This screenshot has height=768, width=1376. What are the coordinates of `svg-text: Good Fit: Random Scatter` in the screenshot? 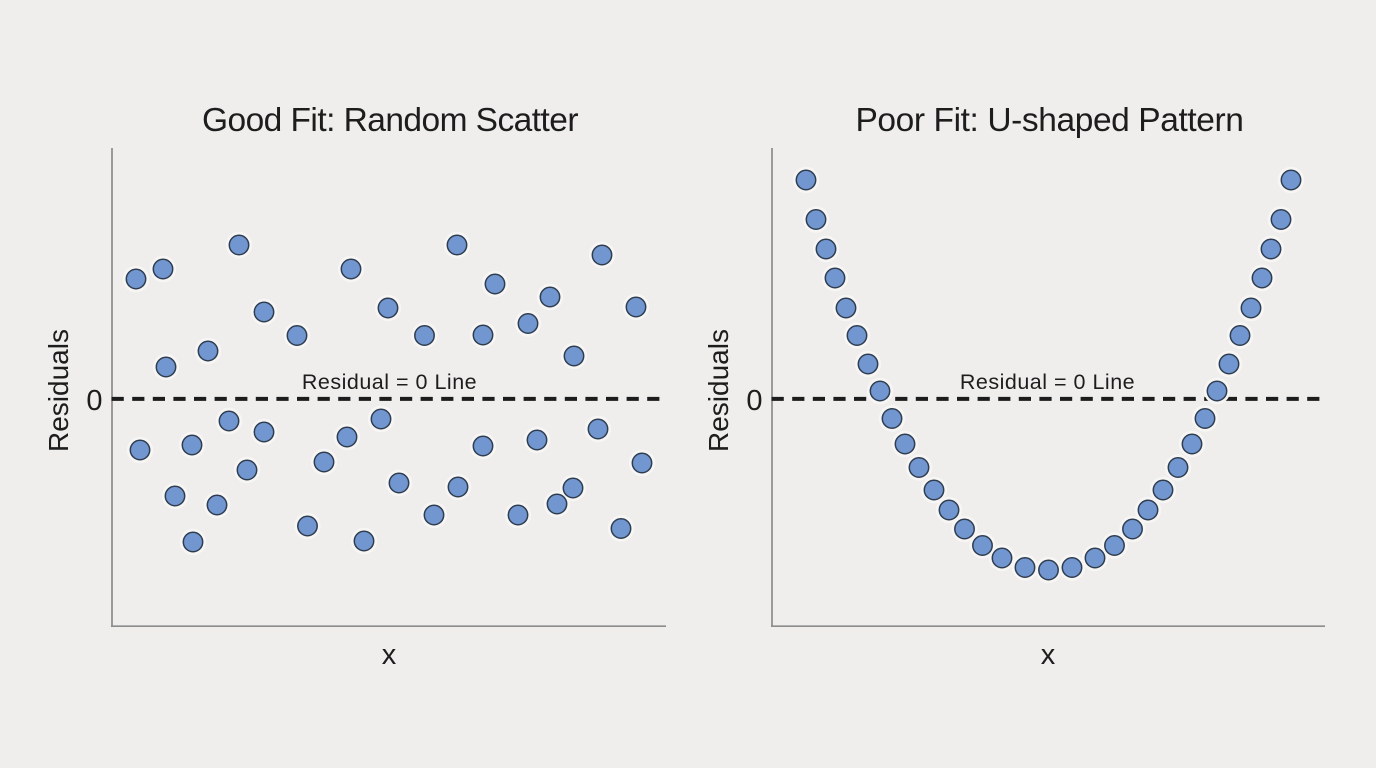 It's located at (390, 120).